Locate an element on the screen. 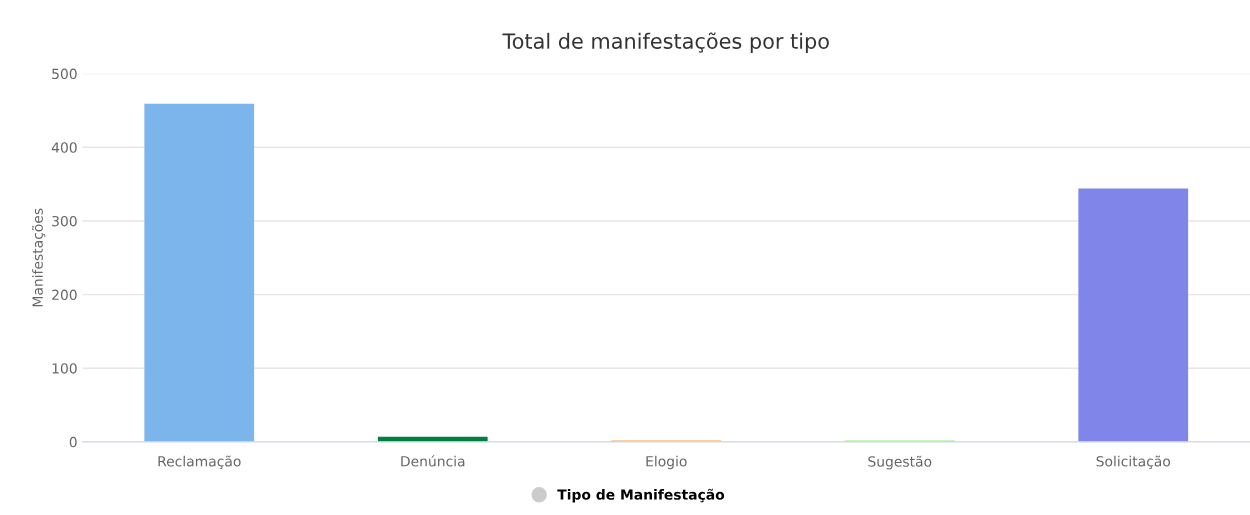 This screenshot has width=1250, height=515. y-tick-label: 200 is located at coordinates (64, 295).